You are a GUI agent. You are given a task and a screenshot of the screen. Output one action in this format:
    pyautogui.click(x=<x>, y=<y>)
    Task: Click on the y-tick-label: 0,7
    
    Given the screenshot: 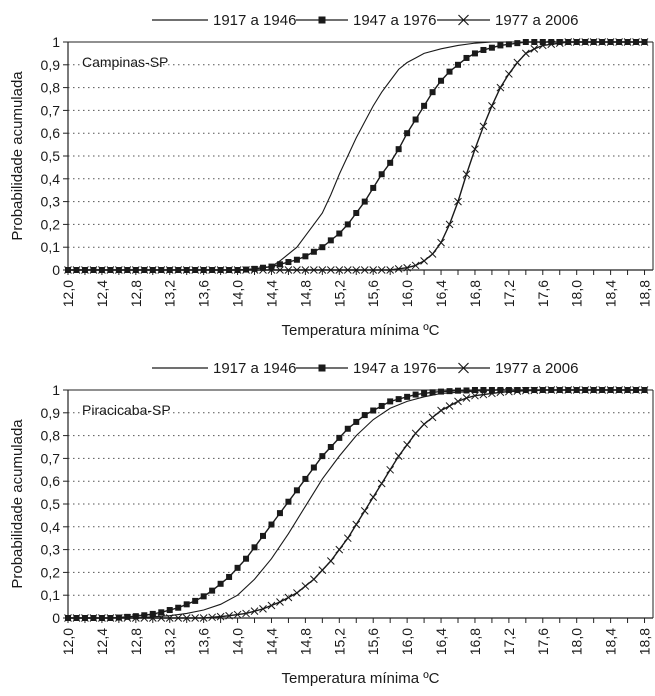 What is the action you would take?
    pyautogui.click(x=51, y=458)
    